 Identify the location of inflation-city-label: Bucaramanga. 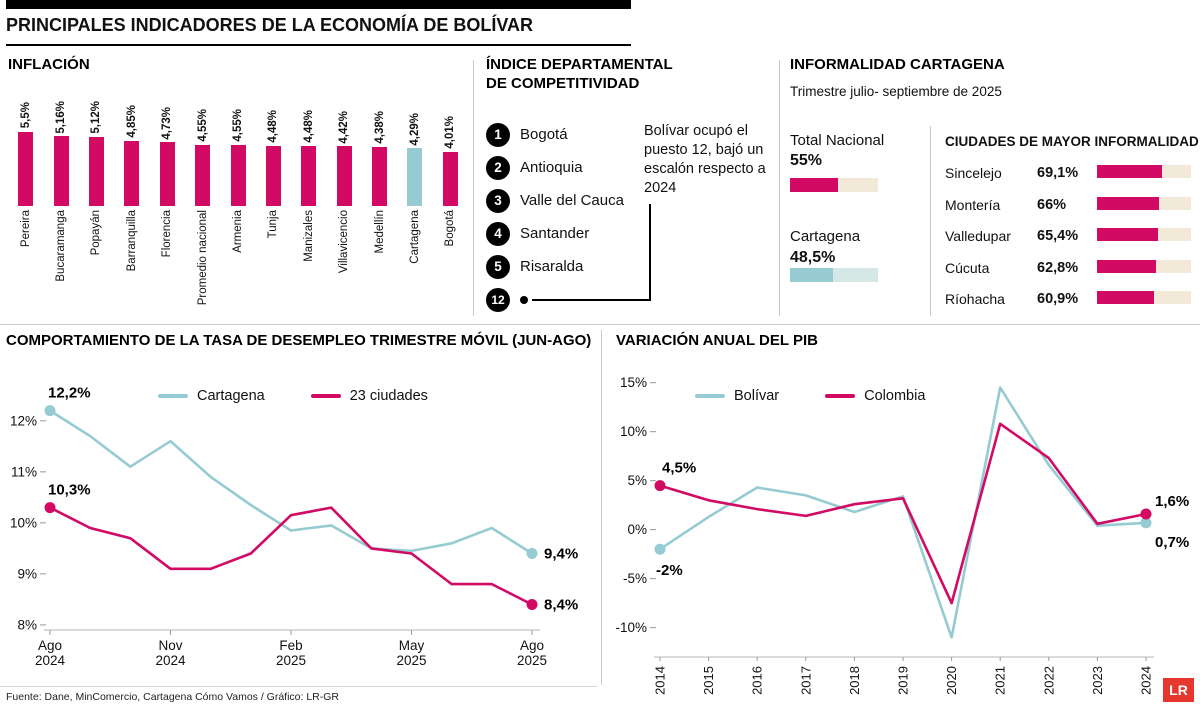
(61, 246).